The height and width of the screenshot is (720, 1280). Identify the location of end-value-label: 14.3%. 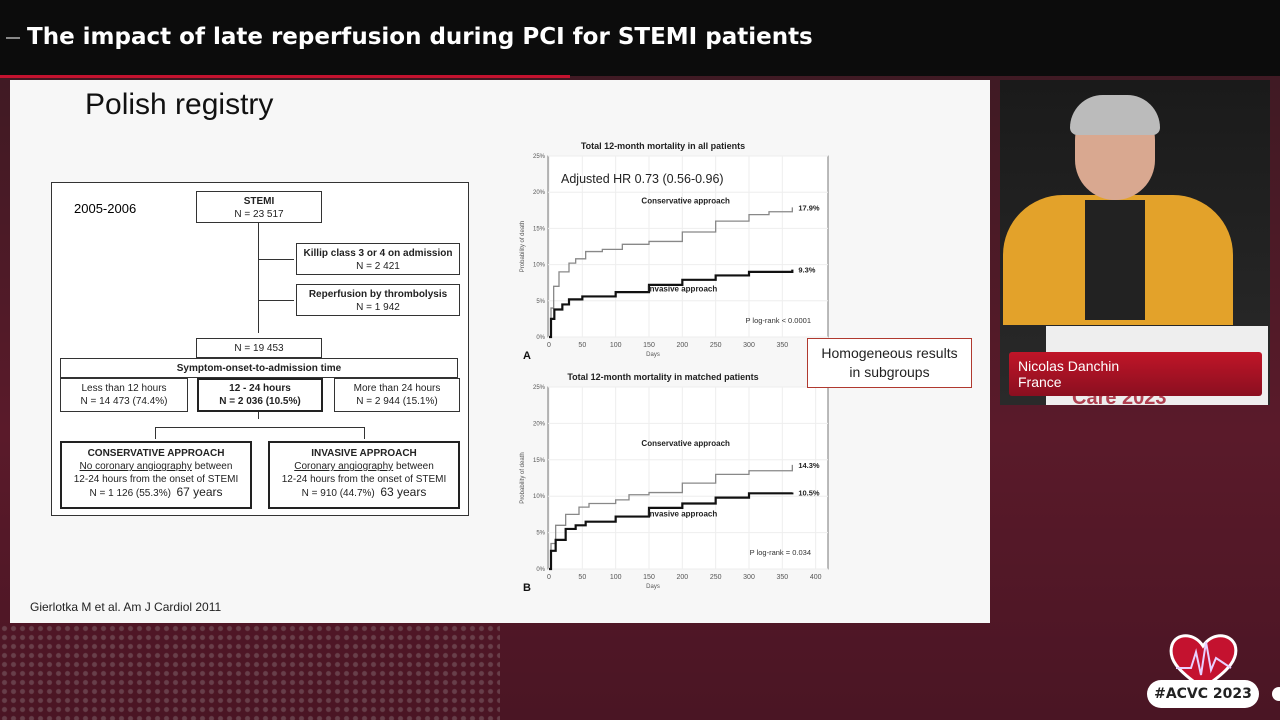
(809, 465).